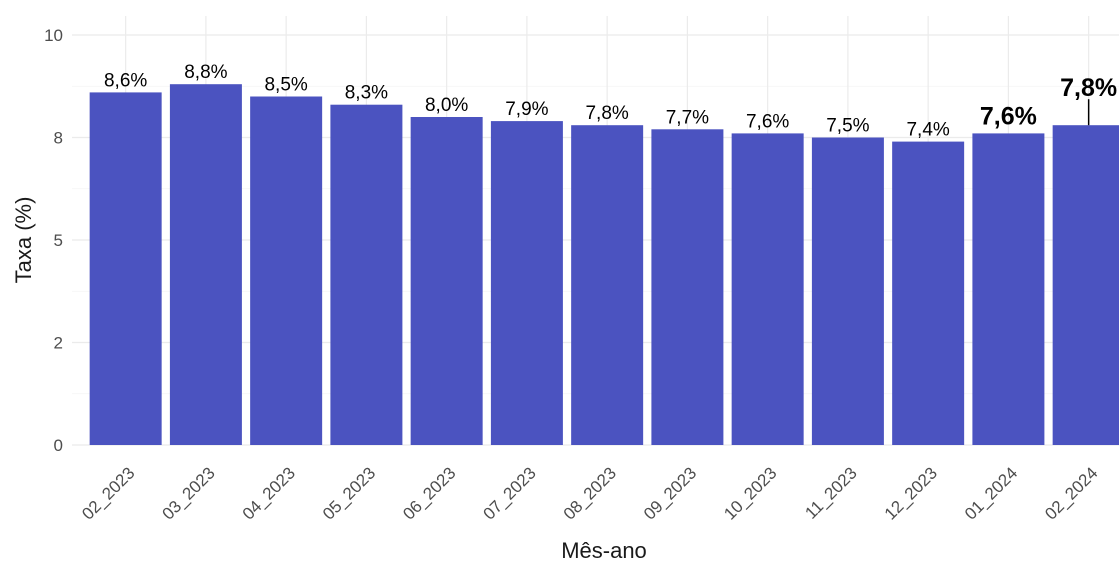  Describe the element at coordinates (366, 93) in the screenshot. I see `bar-value-label: 8,3%` at that location.